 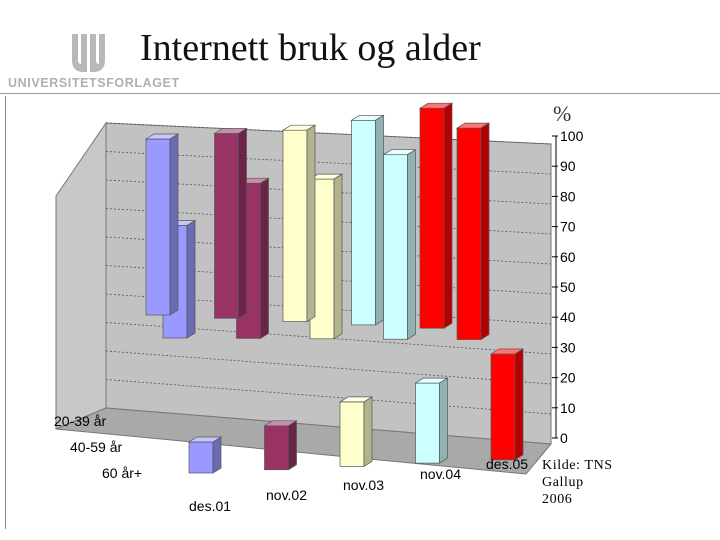 What do you see at coordinates (563, 482) in the screenshot?
I see `source-note-line: Gallup` at bounding box center [563, 482].